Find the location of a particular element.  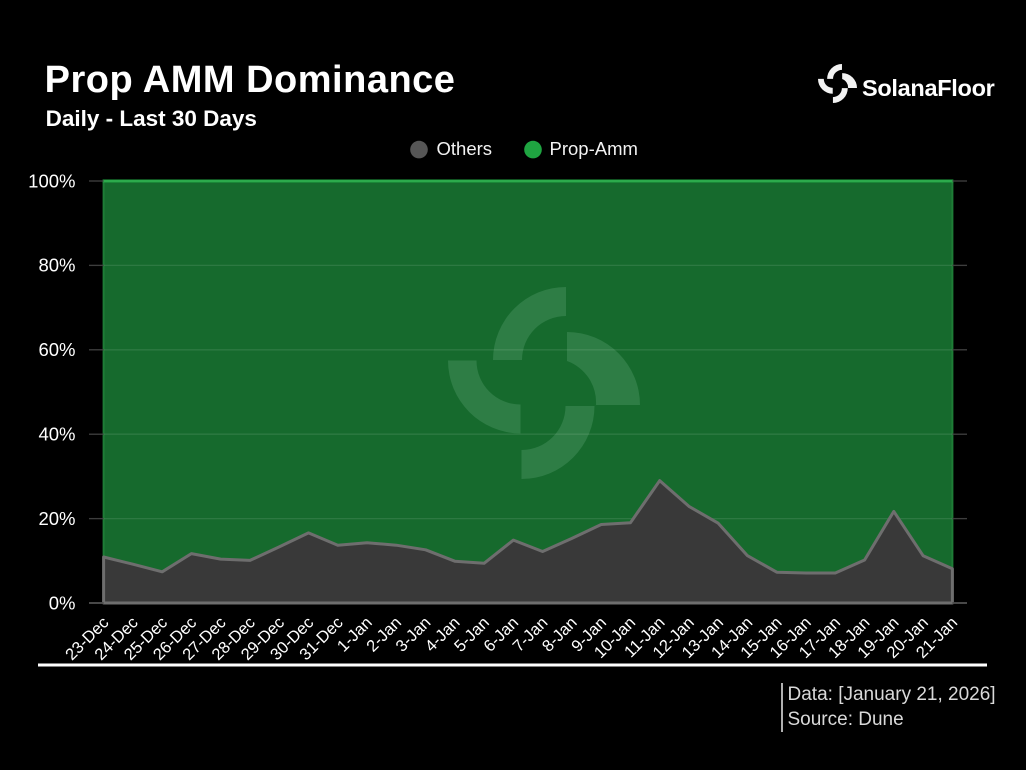

svg-text: 100% is located at coordinates (51, 180).